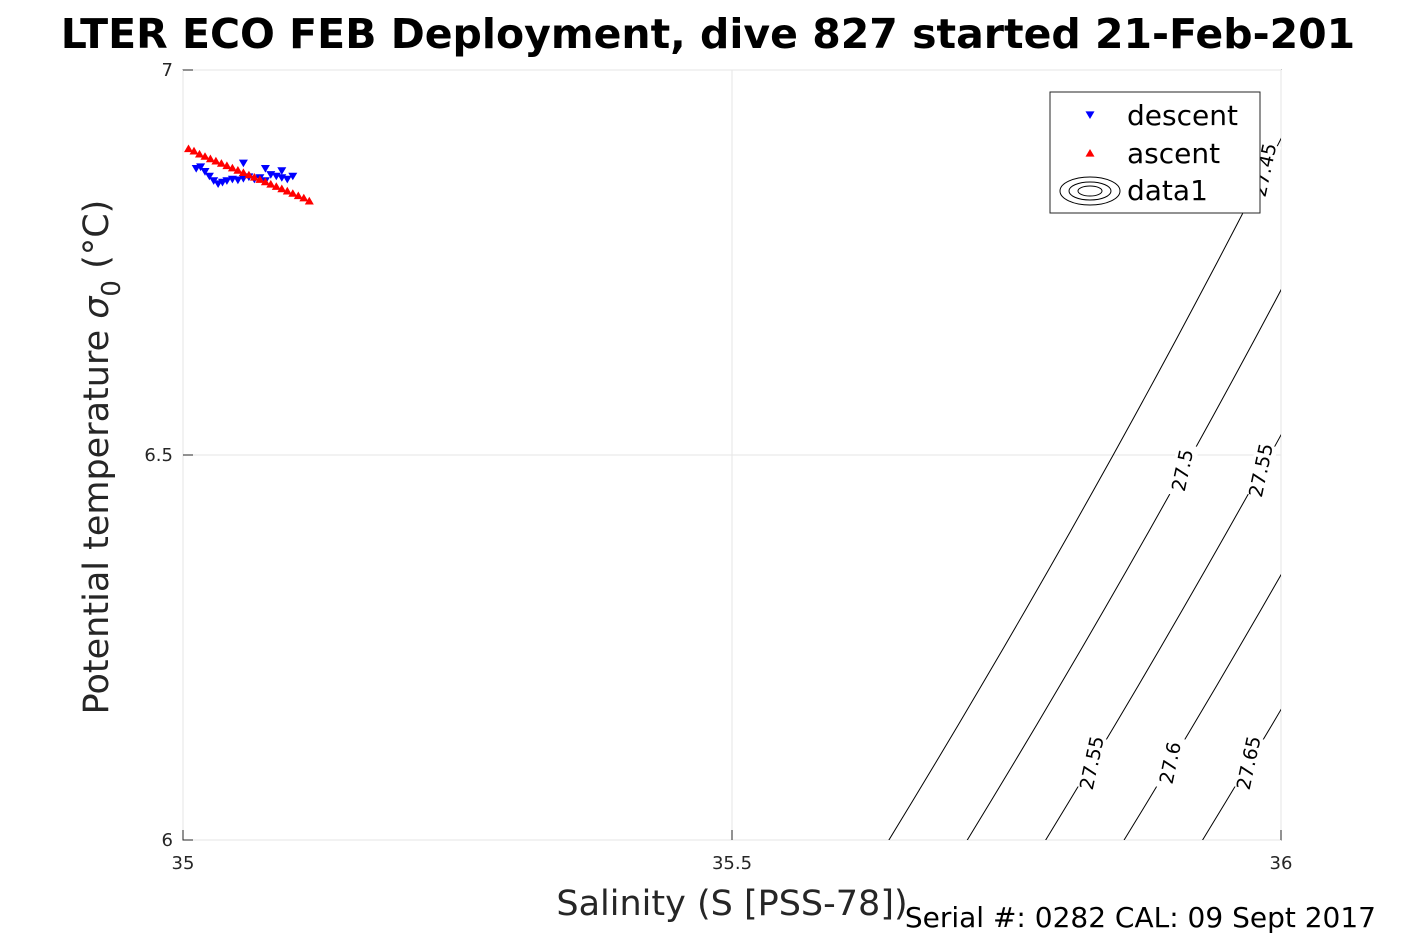  What do you see at coordinates (1140, 917) in the screenshot?
I see `serial-cal-text: Serial #: 0282 CAL: 09 Sept 2017` at bounding box center [1140, 917].